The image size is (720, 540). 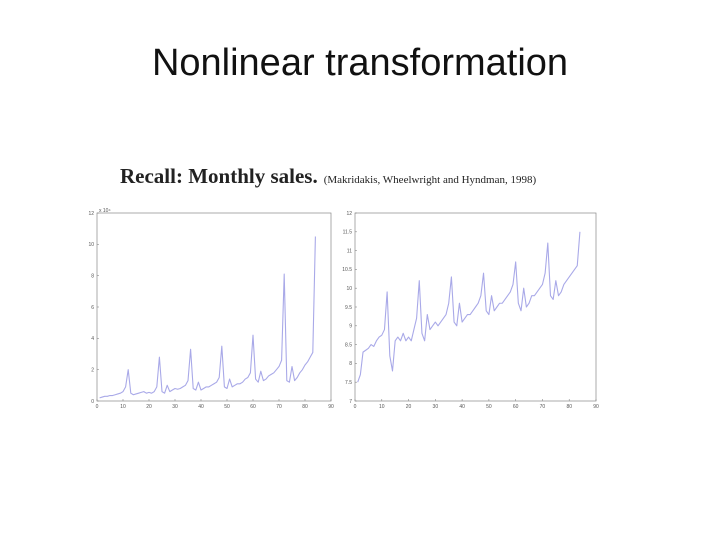 I want to click on slide-title: Nonlinear transformation, so click(x=360, y=63).